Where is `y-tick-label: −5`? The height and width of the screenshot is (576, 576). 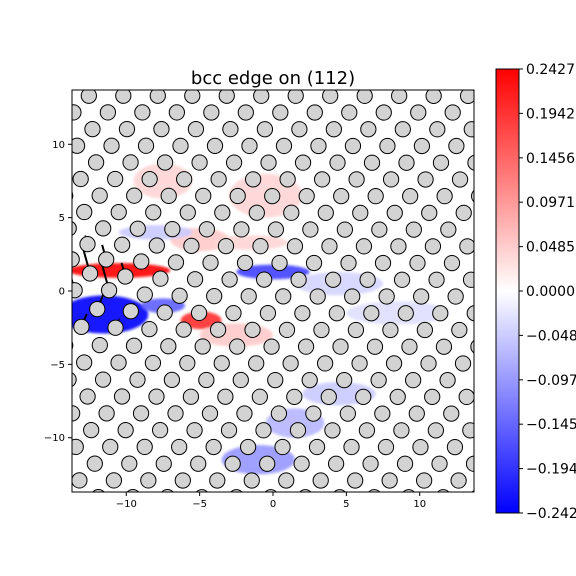 y-tick-label: −5 is located at coordinates (57, 365).